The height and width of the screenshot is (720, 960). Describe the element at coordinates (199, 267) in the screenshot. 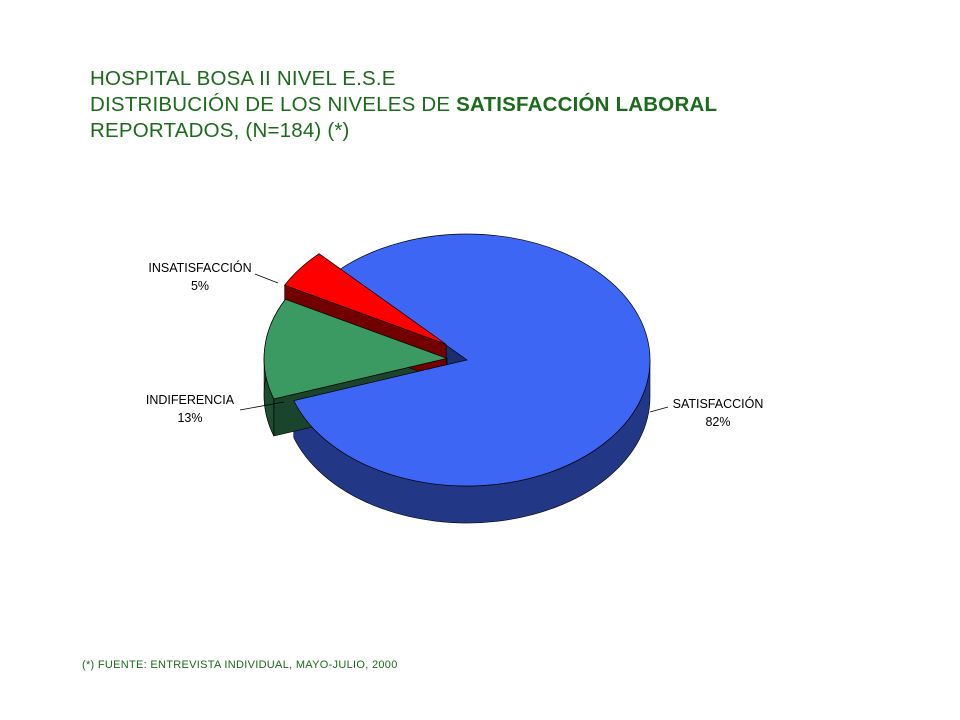

I see `slice-label-insatisfaccin: INSATISFACCIÓN` at that location.